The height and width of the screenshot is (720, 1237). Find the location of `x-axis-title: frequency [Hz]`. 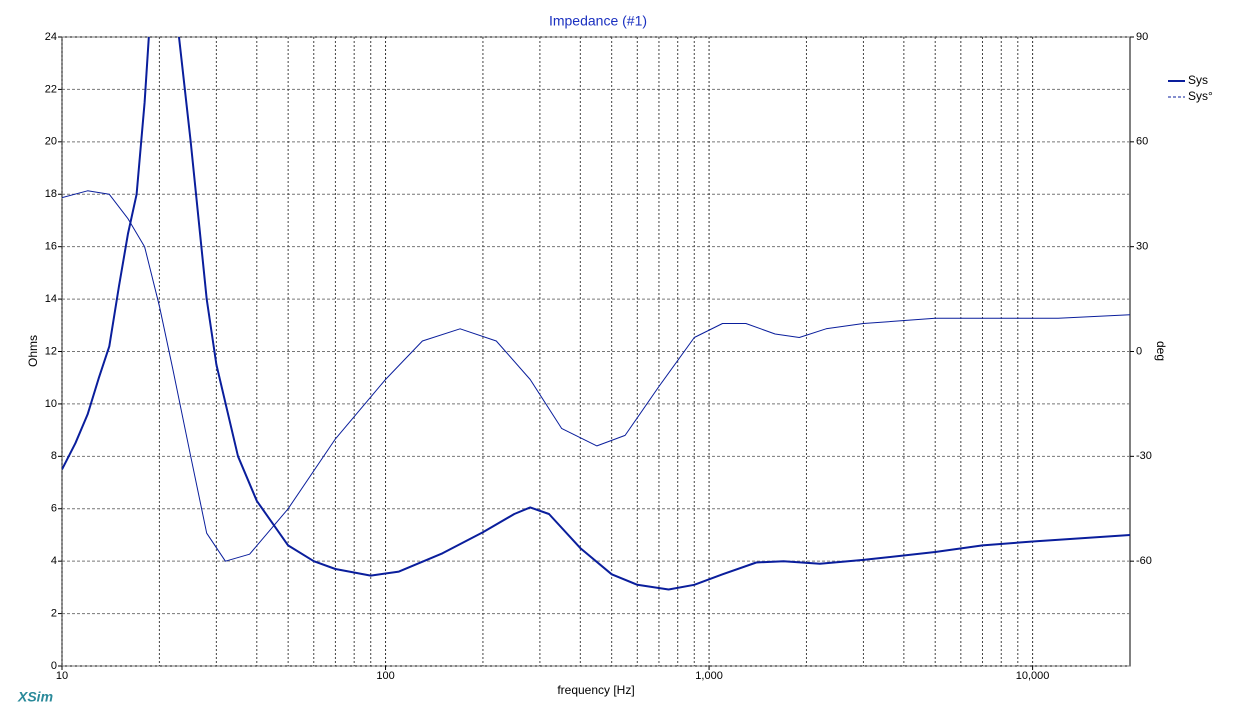

x-axis-title: frequency [Hz] is located at coordinates (595, 690).